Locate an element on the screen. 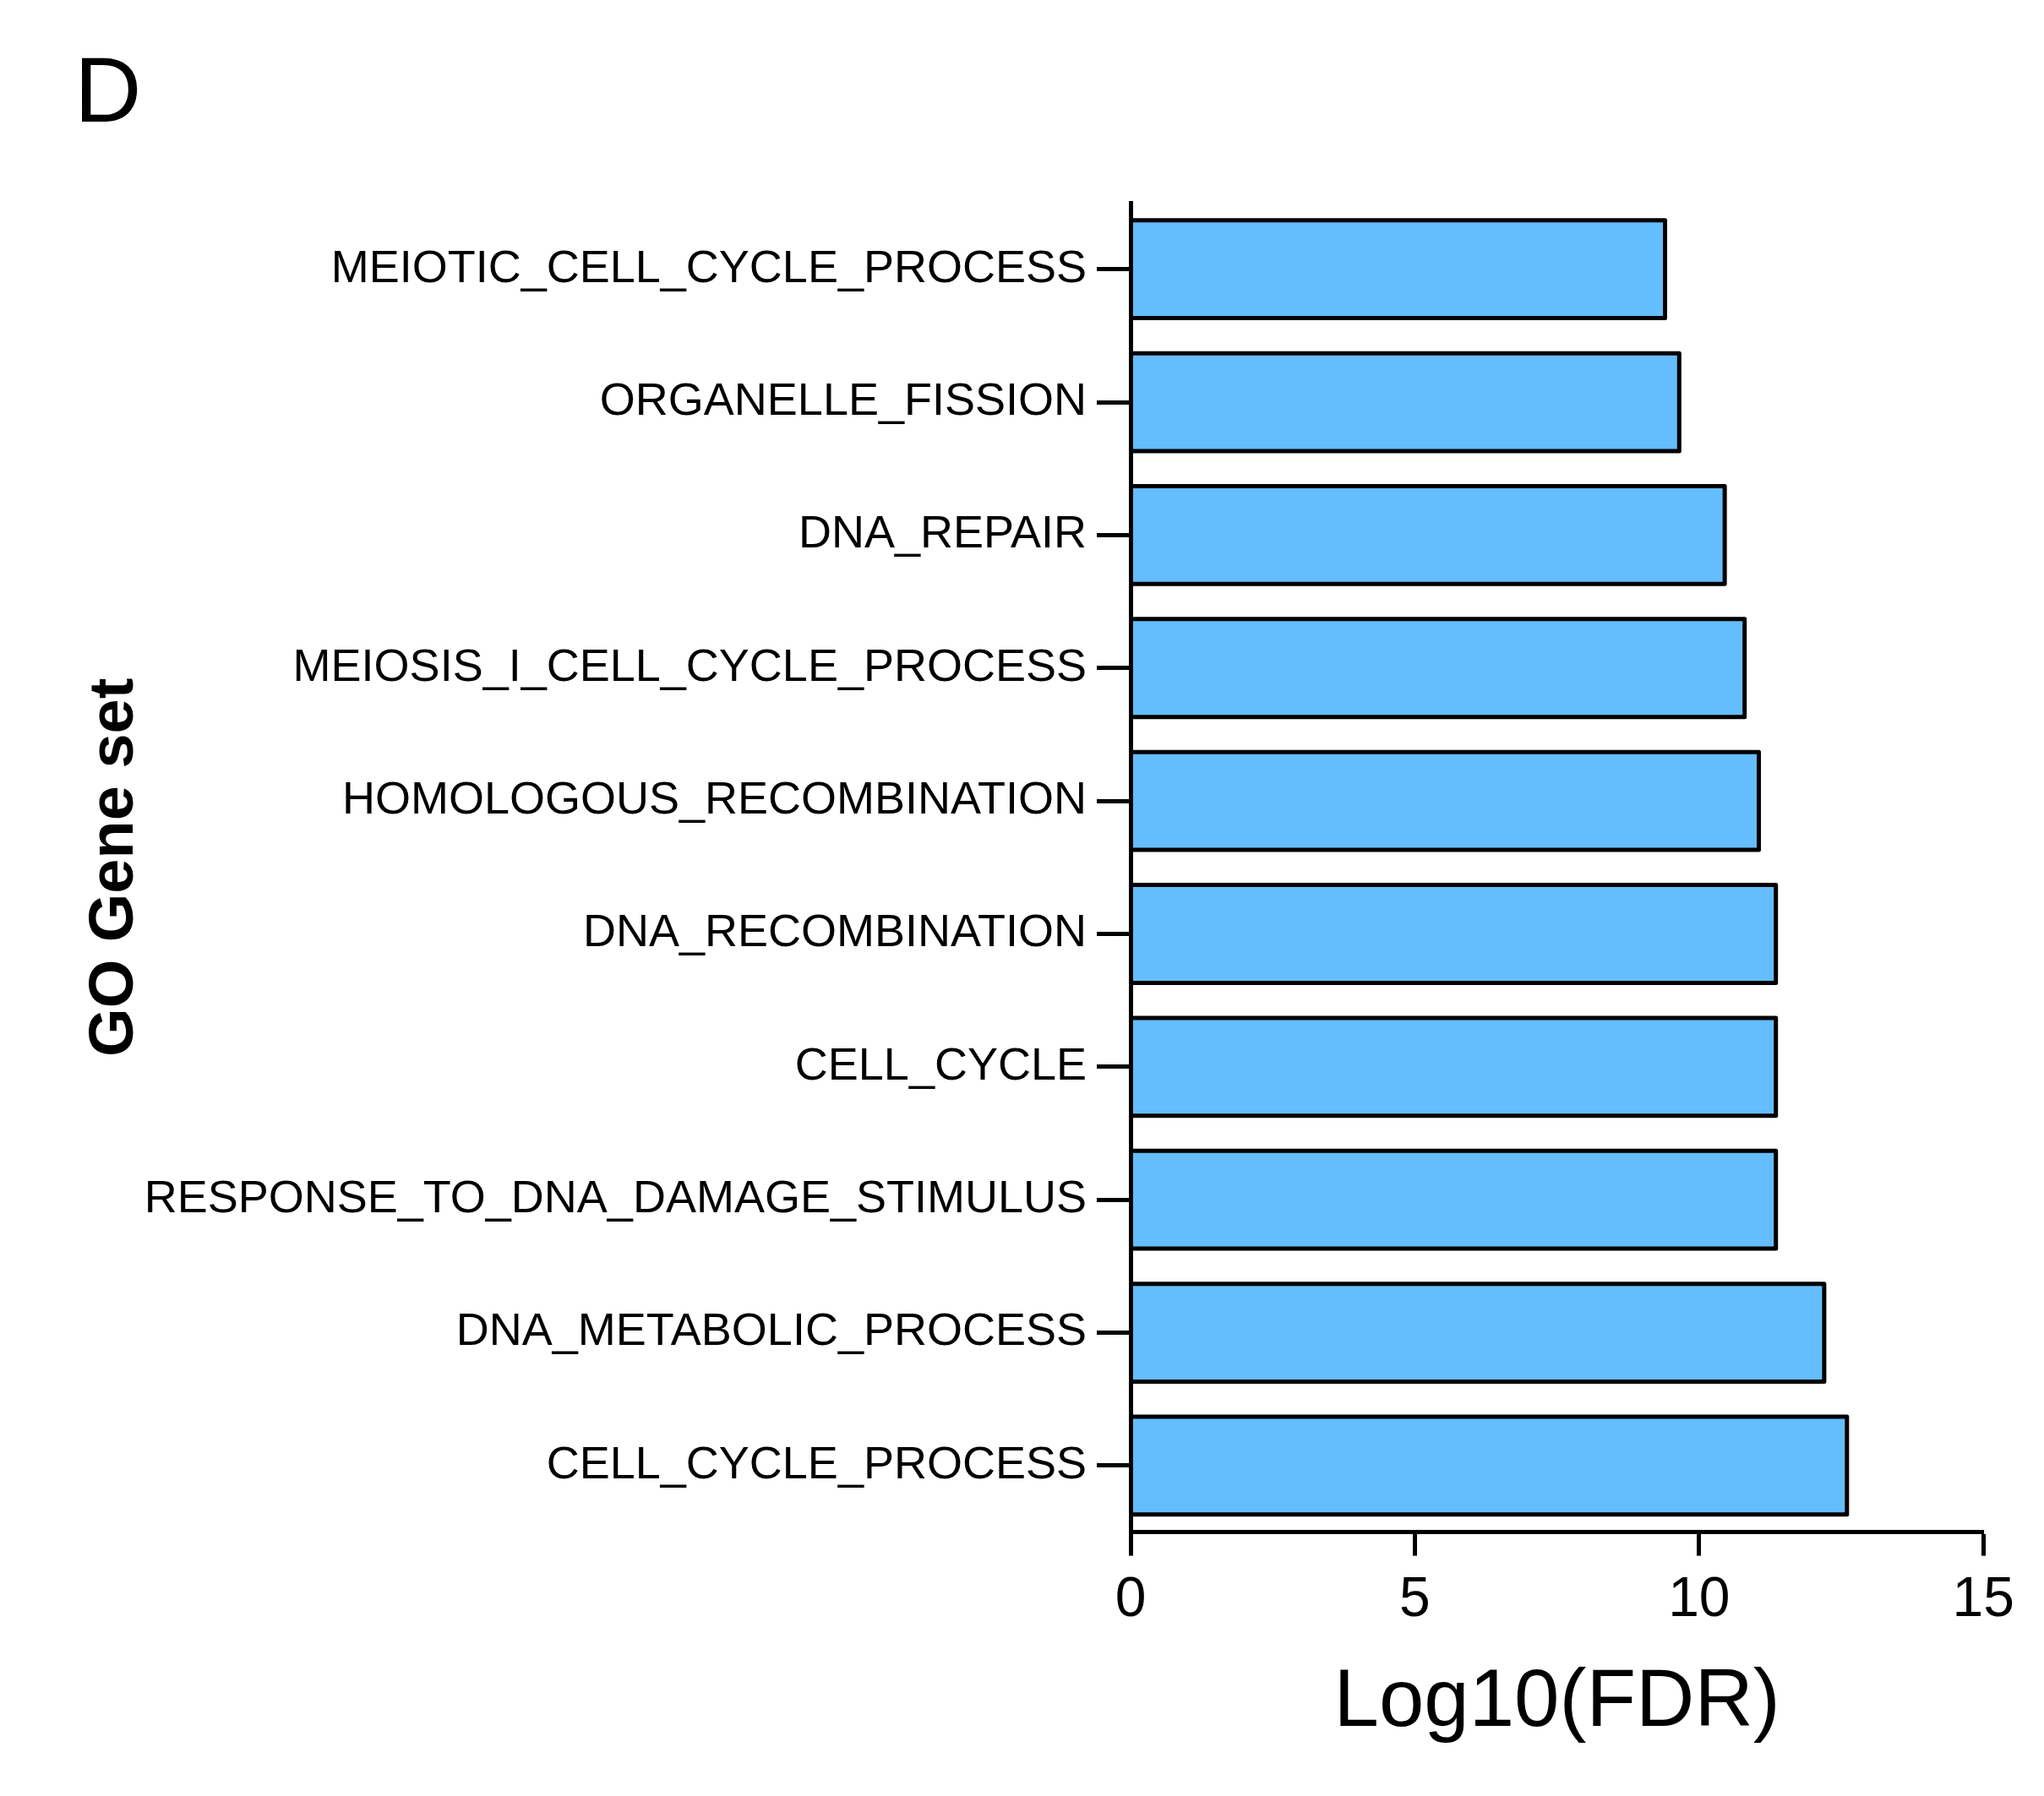 The width and height of the screenshot is (2044, 1796). y-tick-label: MEIOTIC_CELL_CYCLE_PROCESS is located at coordinates (708, 265).